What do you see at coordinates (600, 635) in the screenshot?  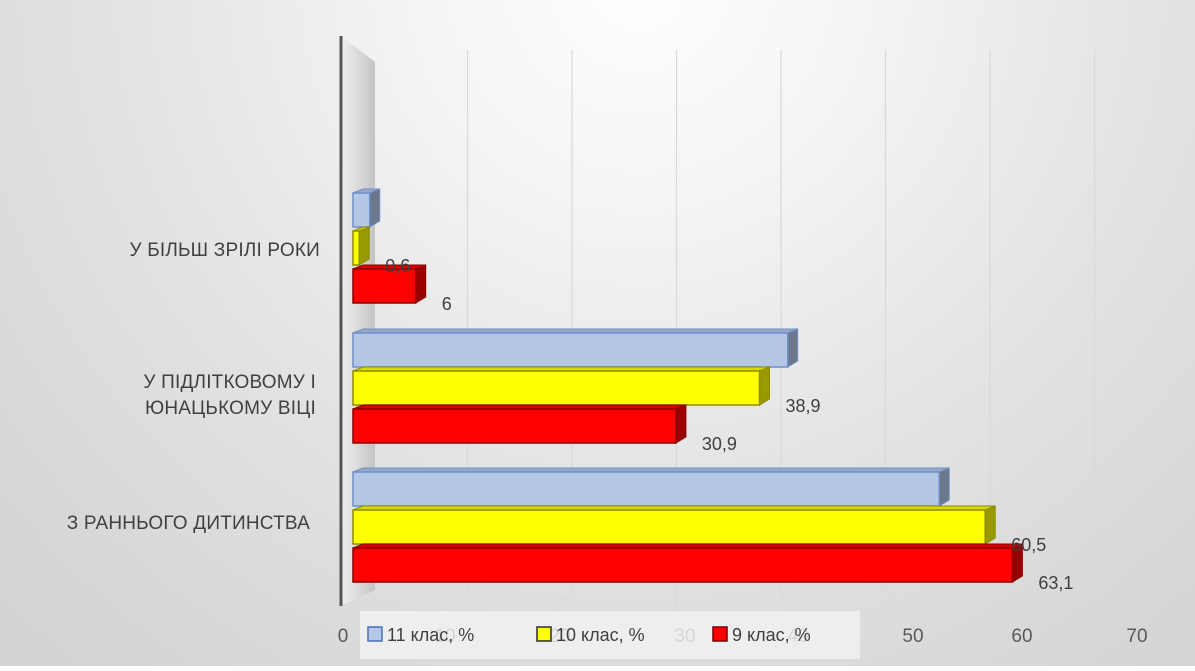 I see `legend-label: 10 клас, %` at bounding box center [600, 635].